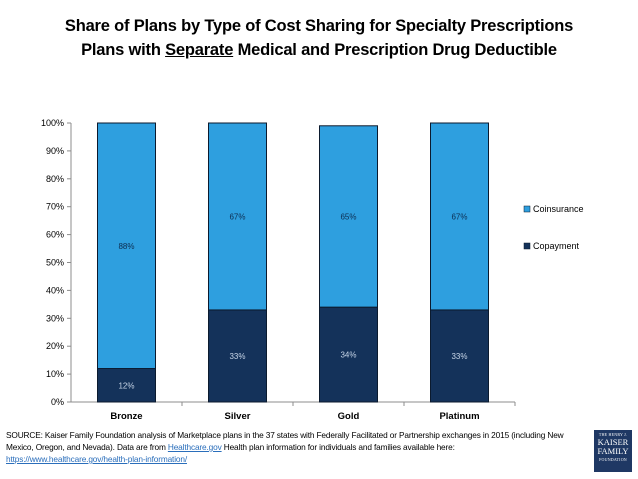  I want to click on y-tick-label: 90%, so click(55, 151).